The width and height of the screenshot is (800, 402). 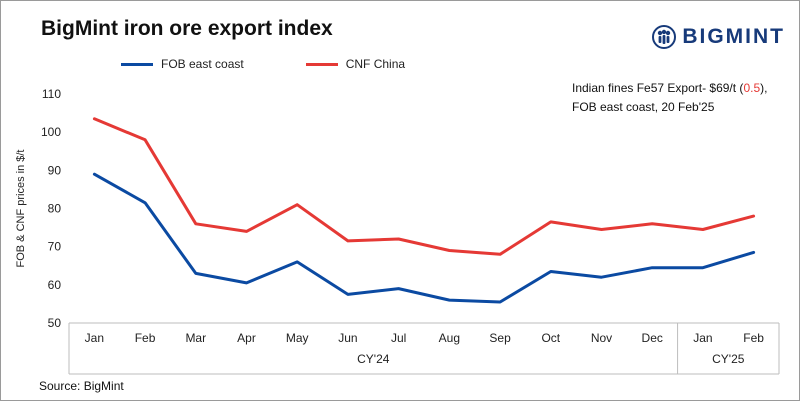 What do you see at coordinates (51, 94) in the screenshot?
I see `y-tick-label: 110` at bounding box center [51, 94].